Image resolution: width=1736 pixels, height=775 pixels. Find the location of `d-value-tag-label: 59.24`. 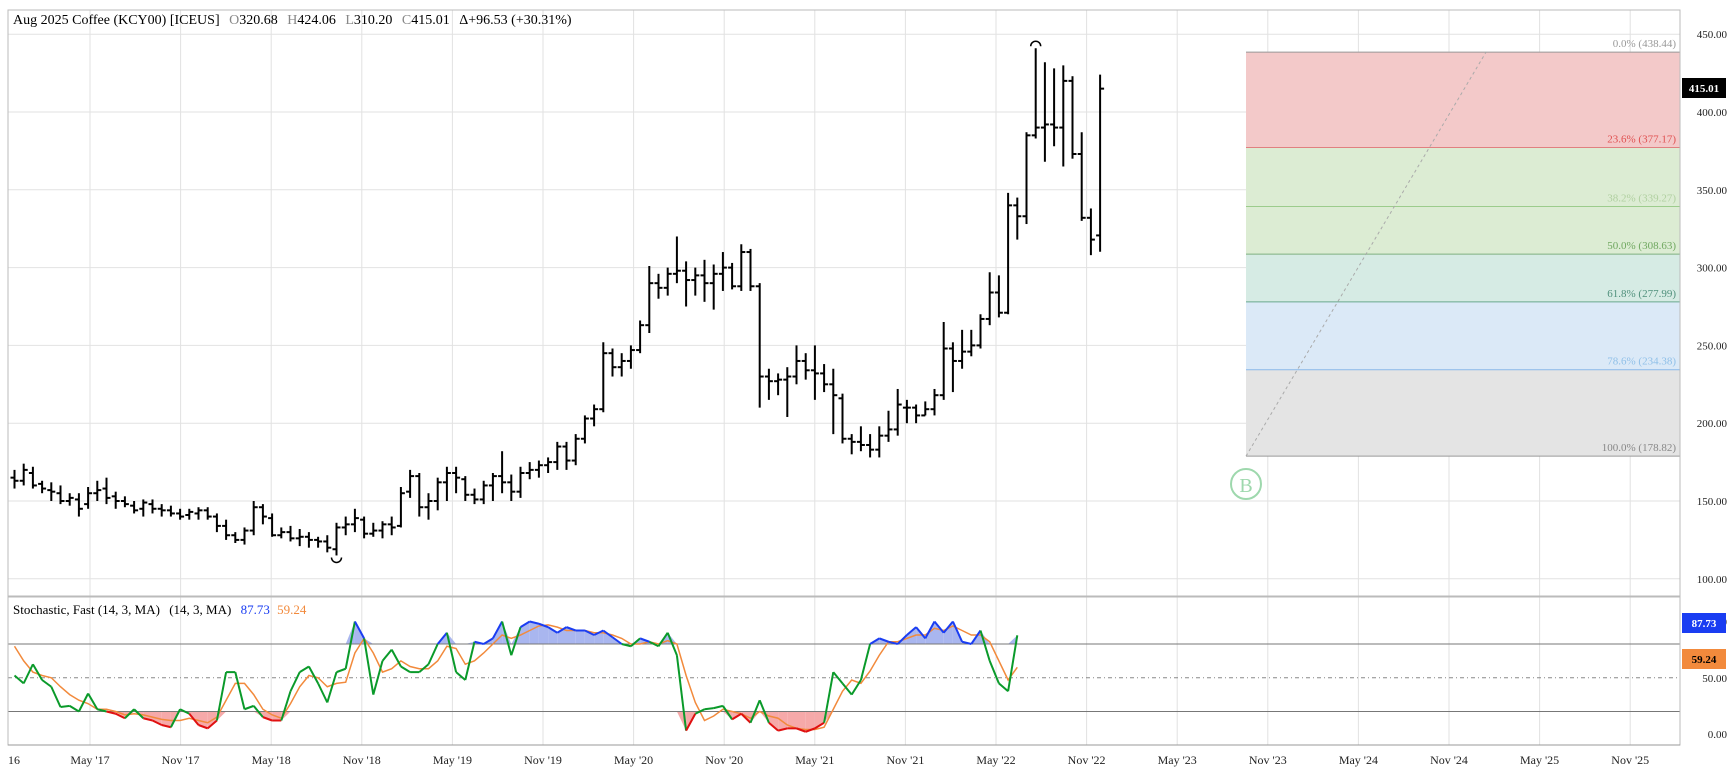

d-value-tag-label: 59.24 is located at coordinates (1704, 660).